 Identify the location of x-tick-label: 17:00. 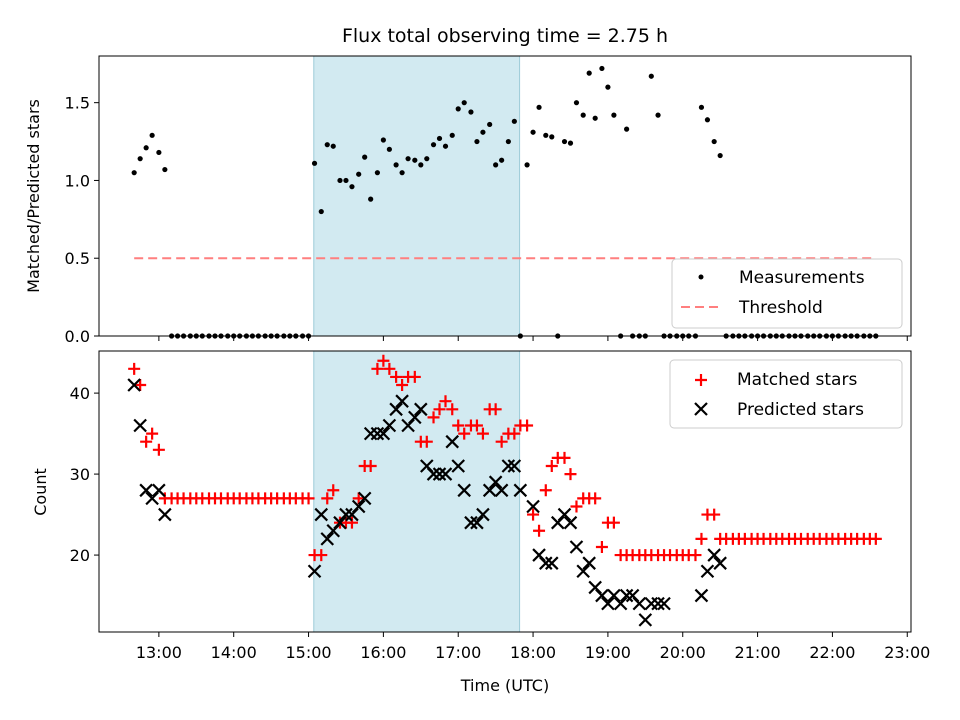
(458, 652).